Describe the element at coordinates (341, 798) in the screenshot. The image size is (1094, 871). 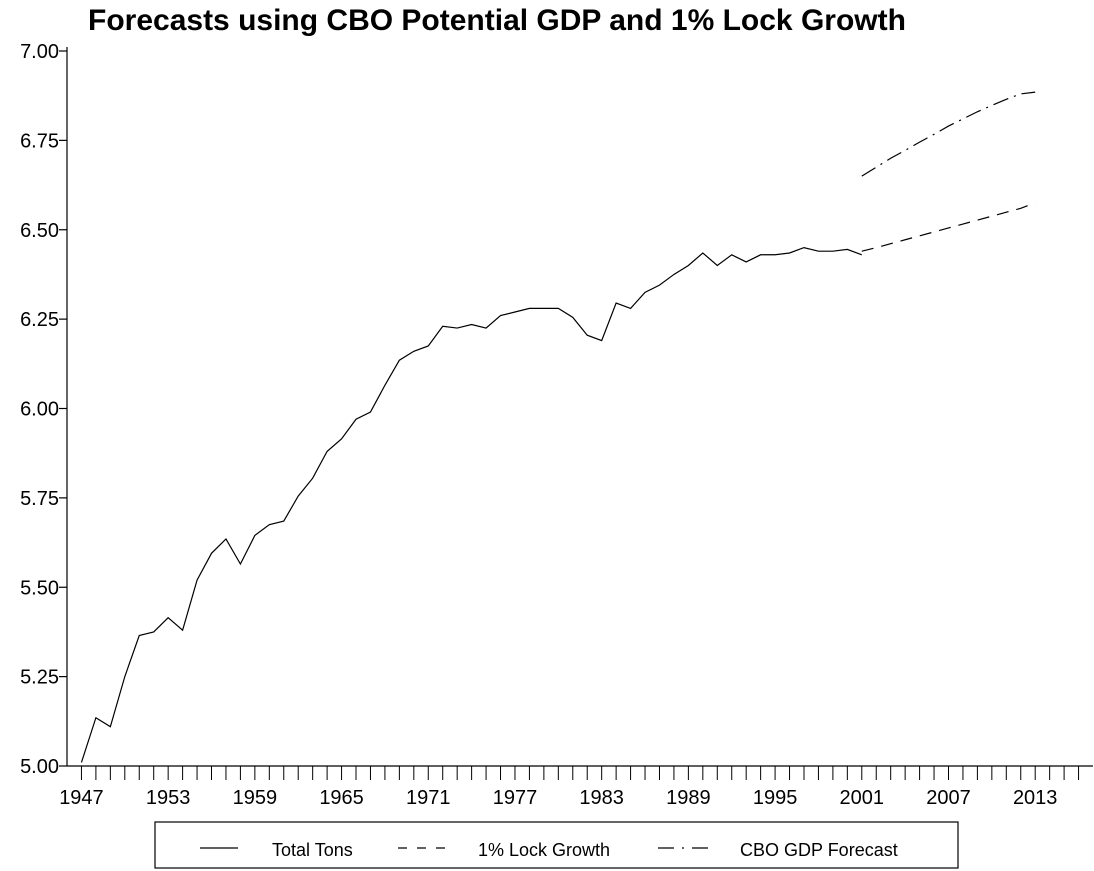
I see `x-tick-label: 1965` at that location.